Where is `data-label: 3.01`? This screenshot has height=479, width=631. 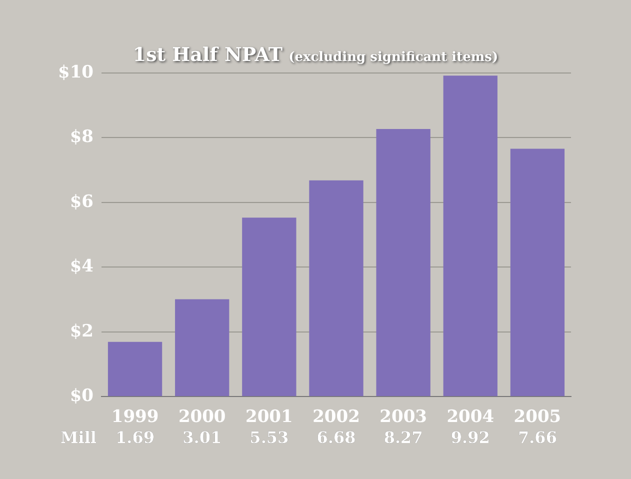 data-label: 3.01 is located at coordinates (202, 437).